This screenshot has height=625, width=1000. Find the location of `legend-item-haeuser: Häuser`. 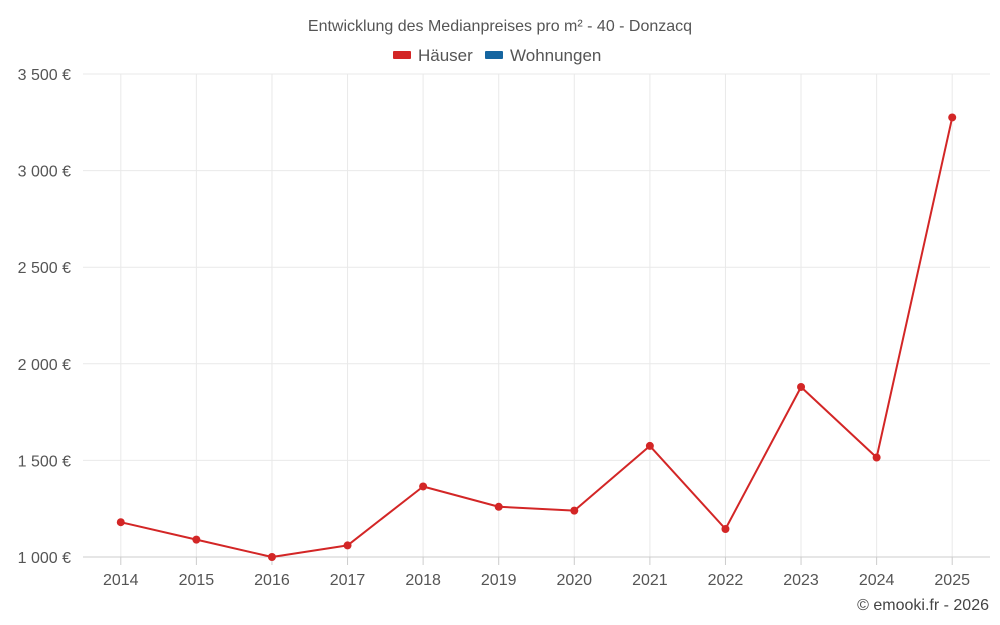

legend-item-haeuser: Häuser is located at coordinates (433, 55).